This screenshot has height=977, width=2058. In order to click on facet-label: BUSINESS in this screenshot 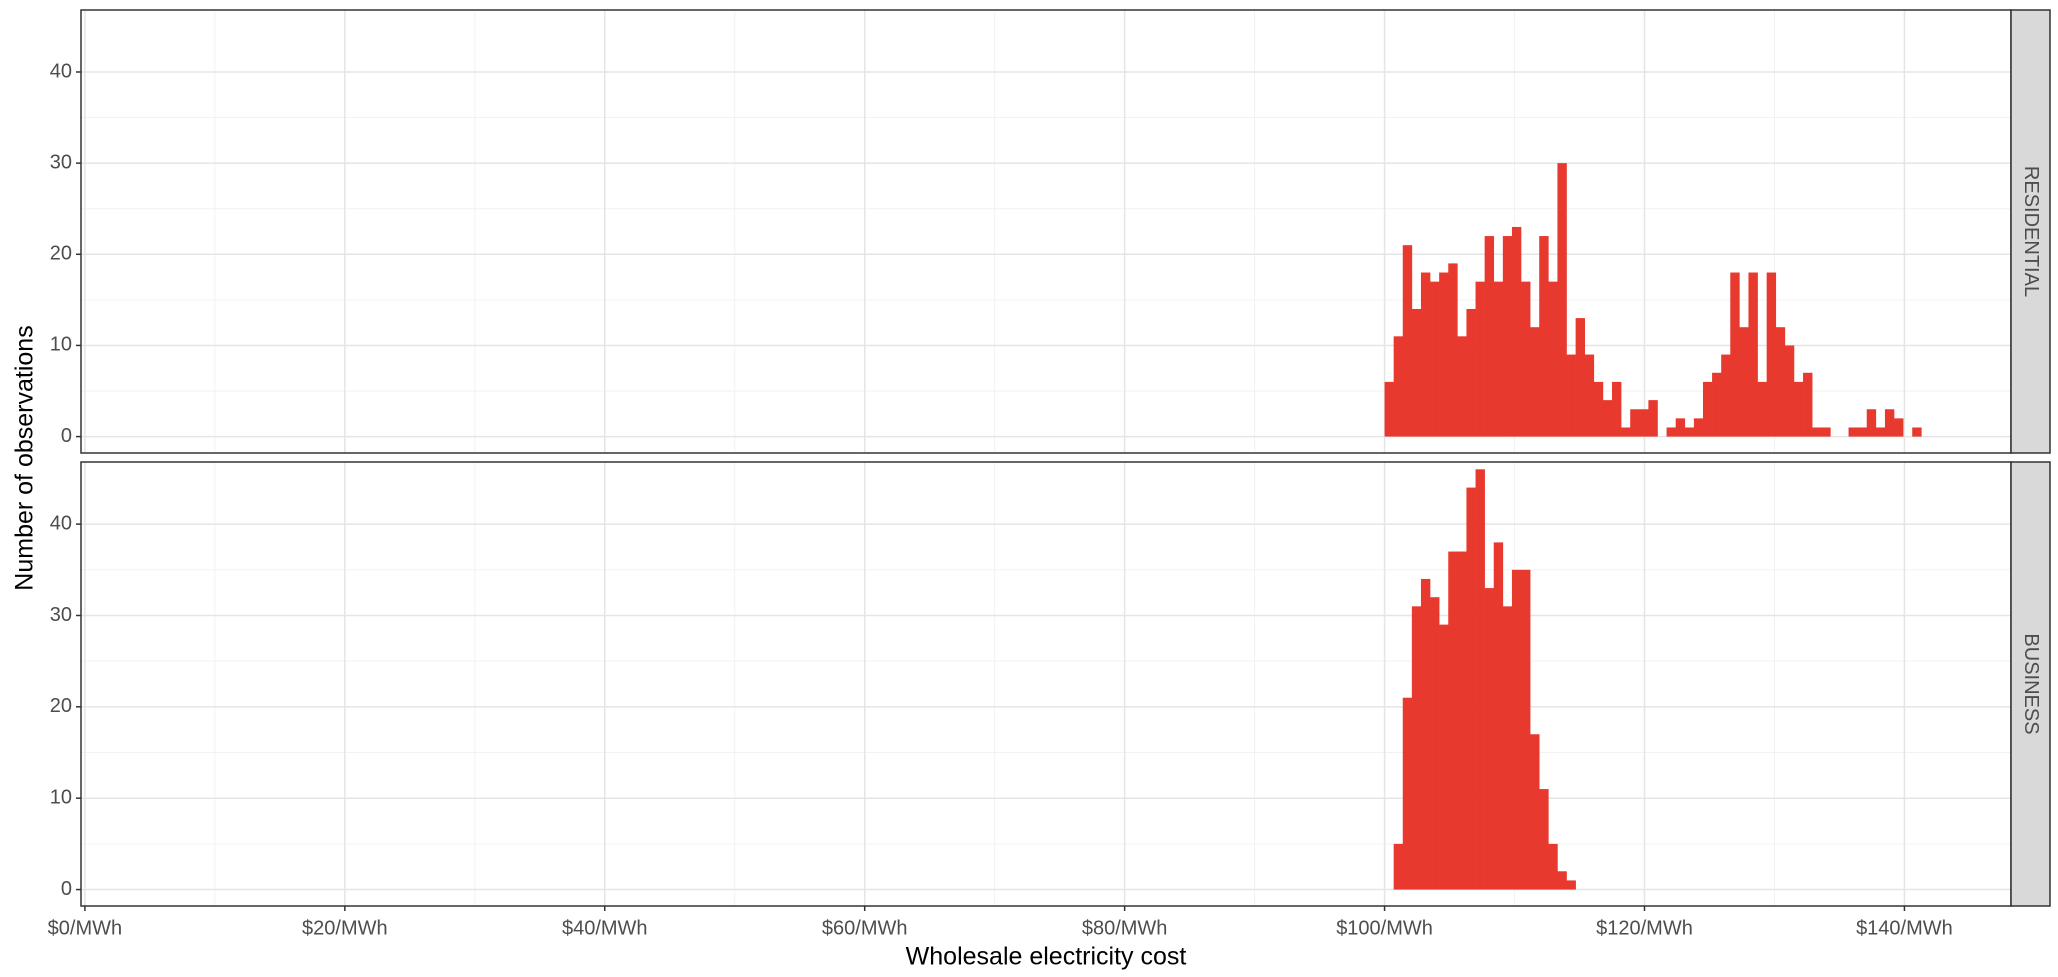, I will do `click(2031, 683)`.